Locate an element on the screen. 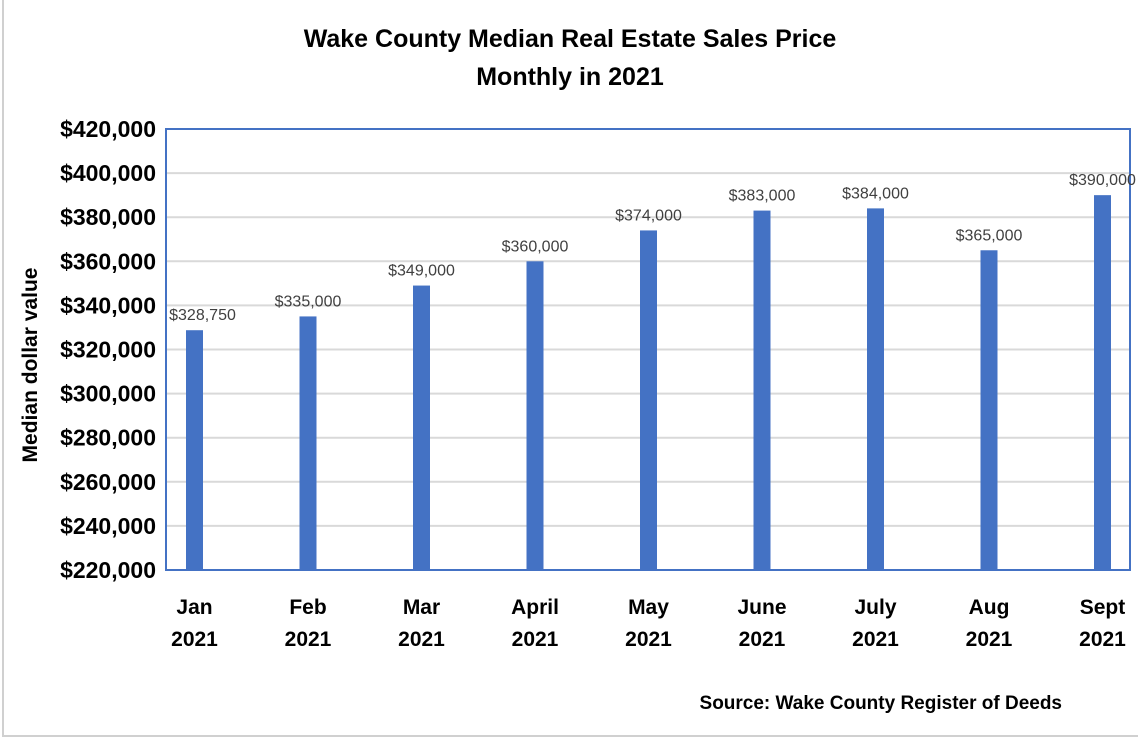  data-label: $360,000 is located at coordinates (535, 246).